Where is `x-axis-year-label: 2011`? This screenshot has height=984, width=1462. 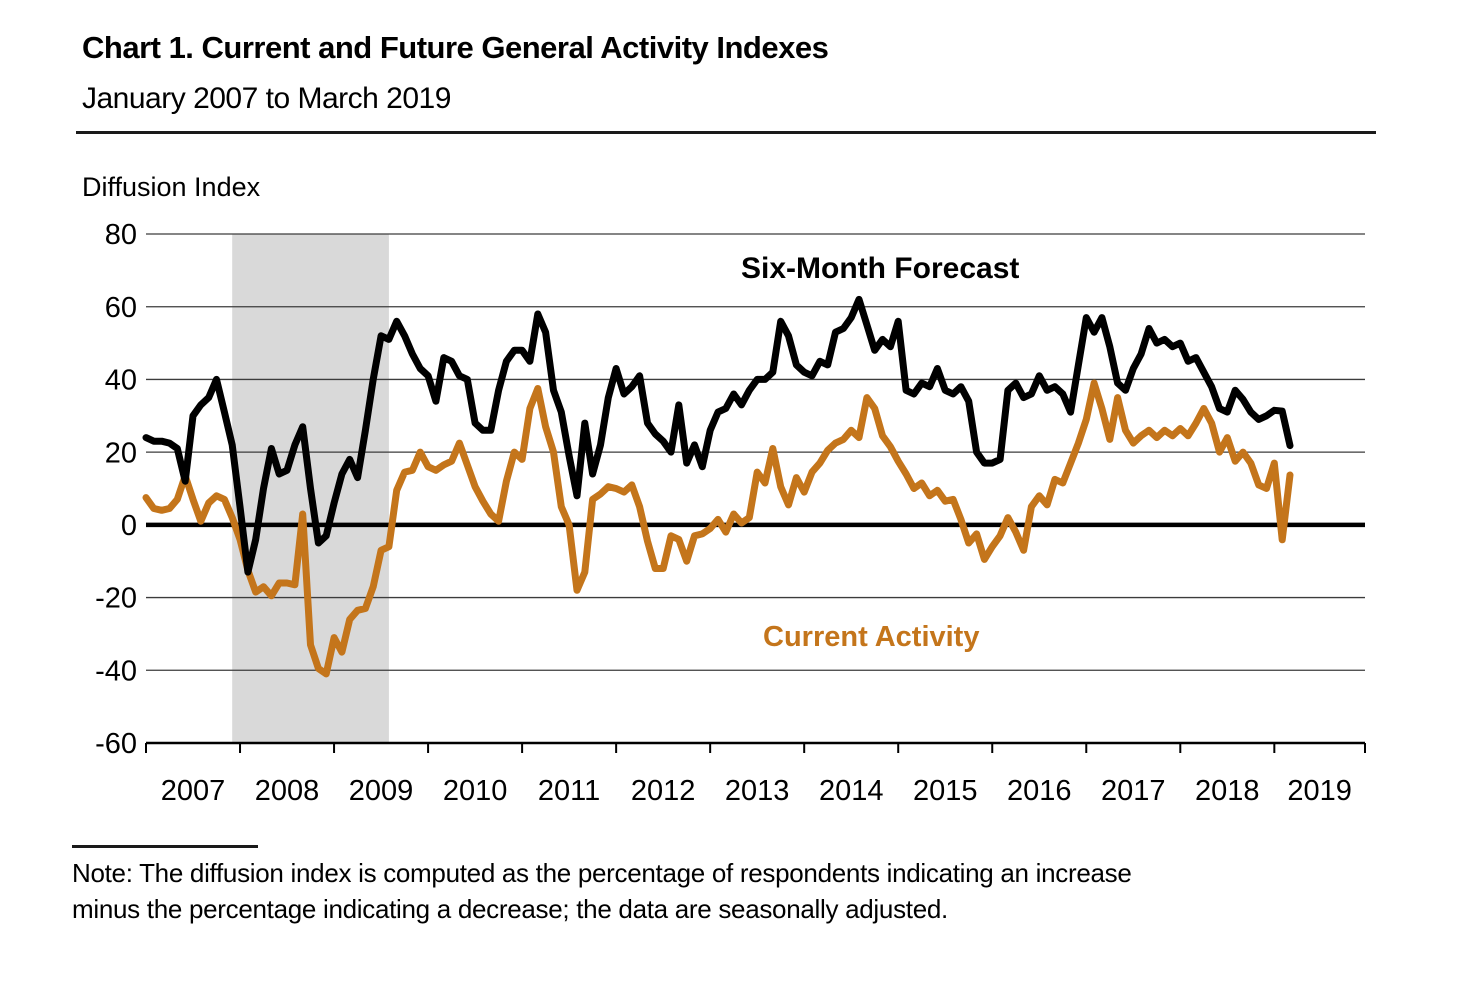 x-axis-year-label: 2011 is located at coordinates (569, 791).